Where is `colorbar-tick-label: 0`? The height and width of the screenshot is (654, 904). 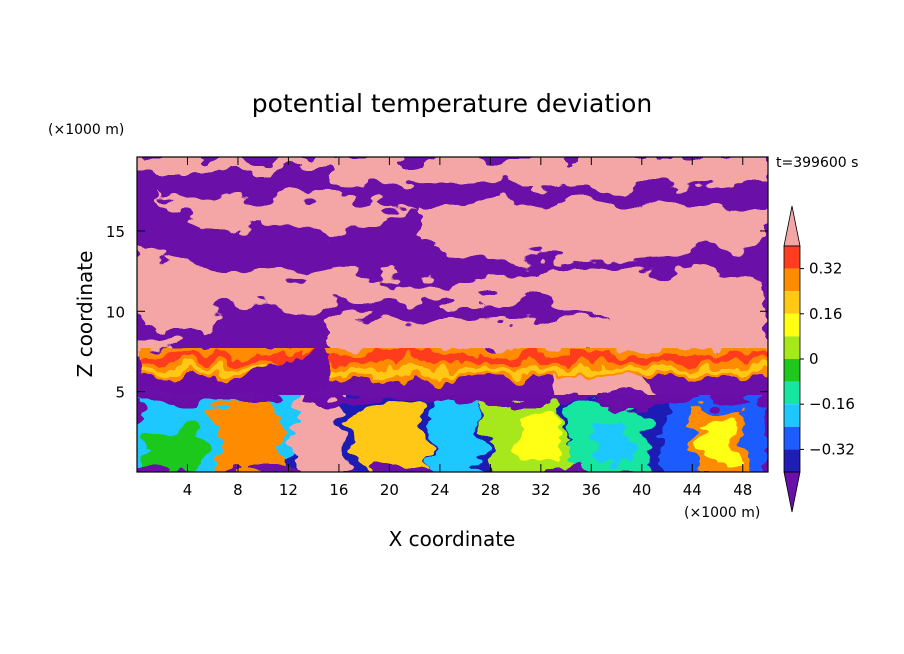
colorbar-tick-label: 0 is located at coordinates (814, 359).